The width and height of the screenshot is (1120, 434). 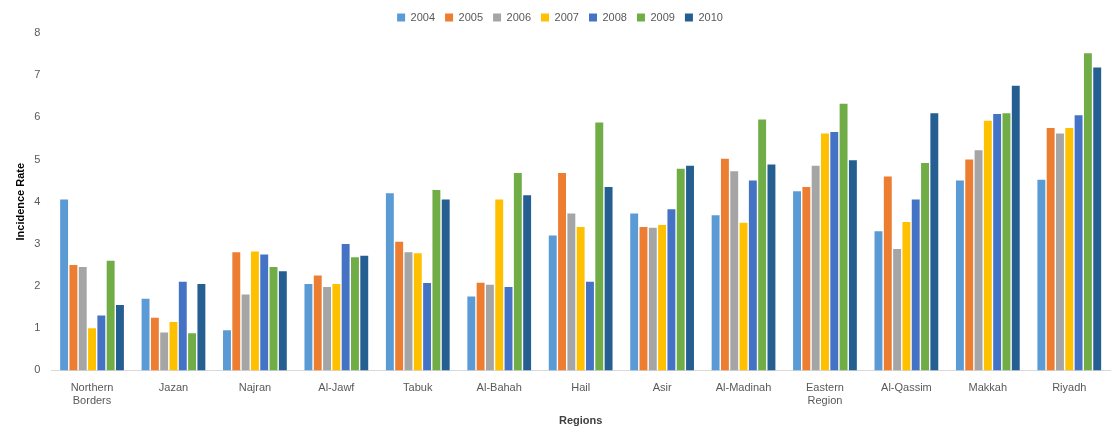 I want to click on legend-label: 2004, so click(x=423, y=16).